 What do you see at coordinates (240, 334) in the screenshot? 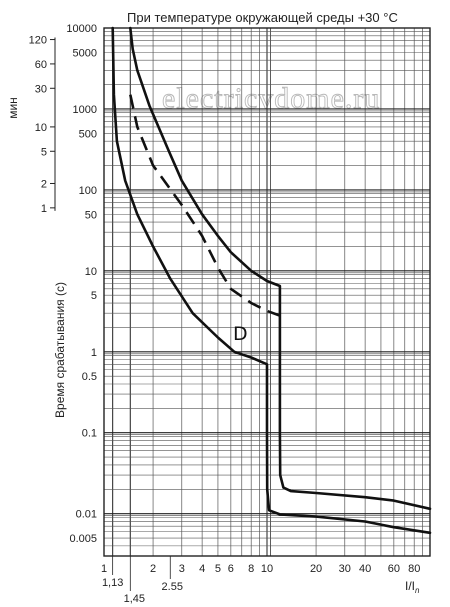
I see `curve-type-label: D` at bounding box center [240, 334].